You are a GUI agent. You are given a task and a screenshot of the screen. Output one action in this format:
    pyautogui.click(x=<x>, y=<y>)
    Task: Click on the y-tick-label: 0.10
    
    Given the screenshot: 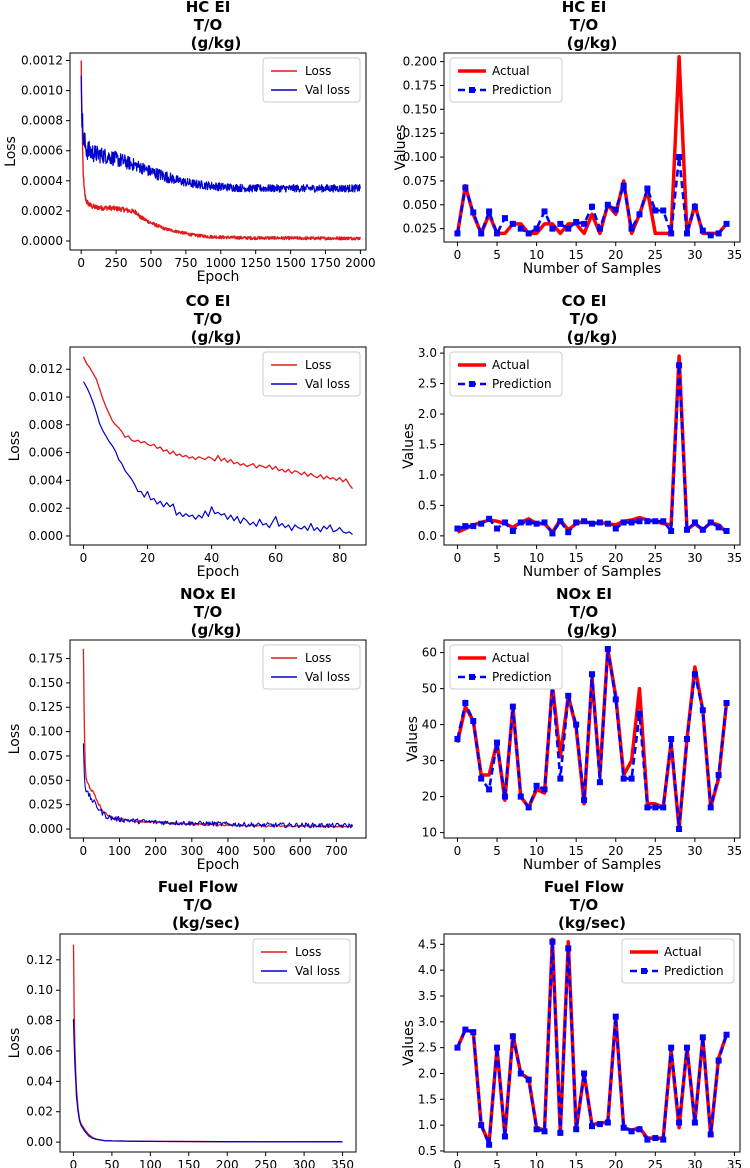 What is the action you would take?
    pyautogui.click(x=39, y=990)
    